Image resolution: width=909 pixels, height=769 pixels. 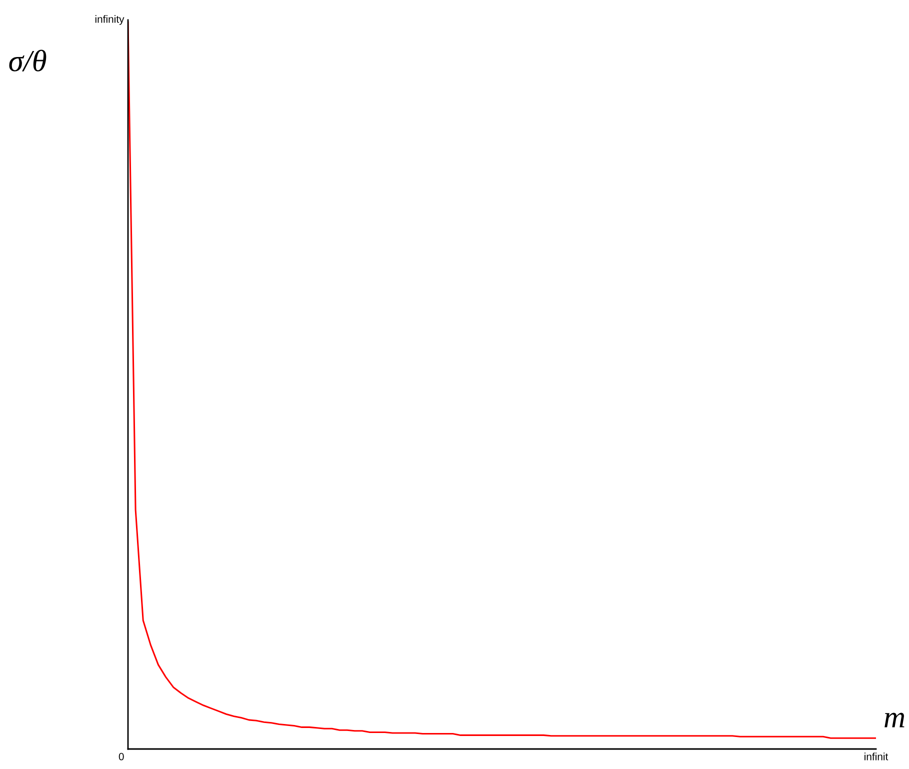 I want to click on text: infinity, so click(x=109, y=20).